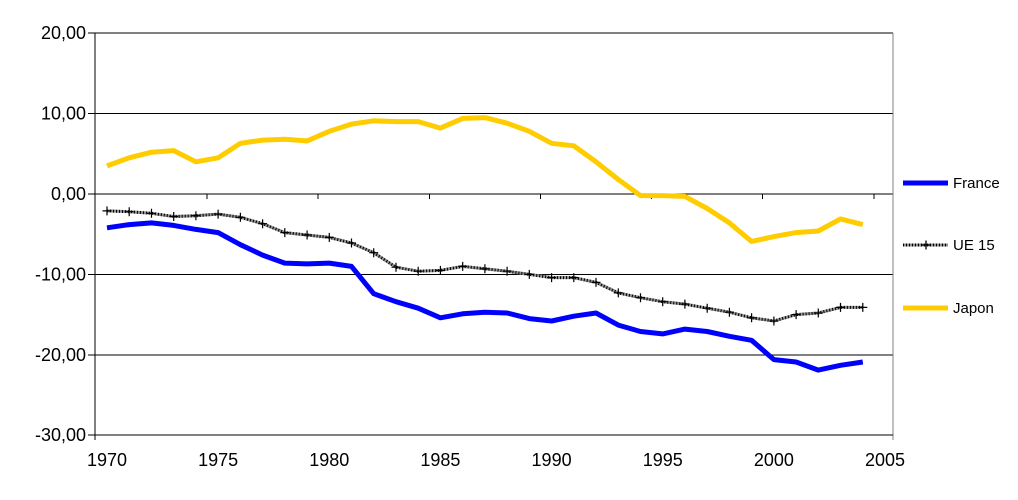 This screenshot has height=500, width=1018. Describe the element at coordinates (974, 245) in the screenshot. I see `legend-label-ue15: UE 15` at that location.